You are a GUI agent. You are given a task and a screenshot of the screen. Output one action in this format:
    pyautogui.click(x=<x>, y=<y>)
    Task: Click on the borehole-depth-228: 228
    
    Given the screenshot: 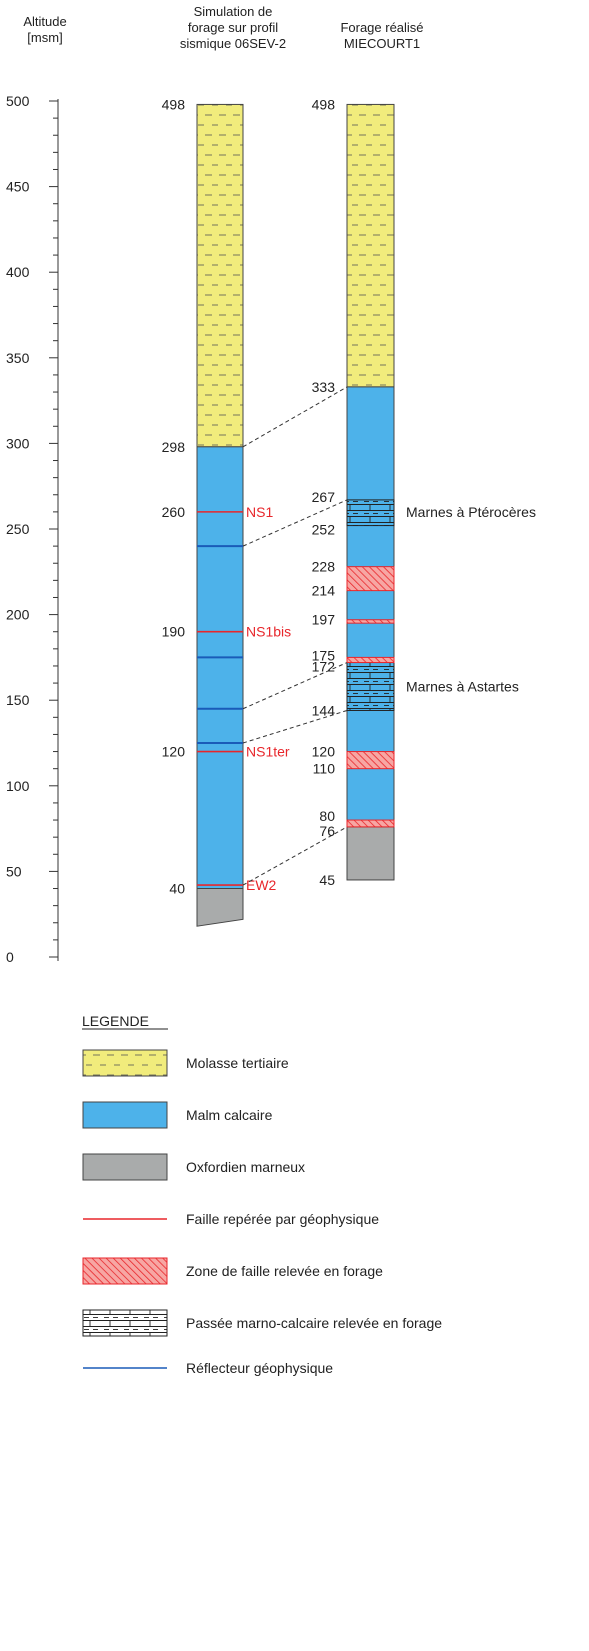 What is the action you would take?
    pyautogui.click(x=324, y=567)
    